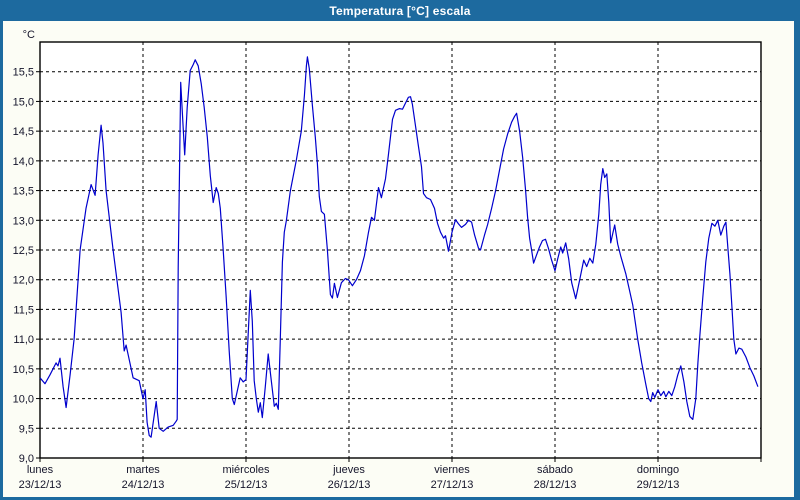 This screenshot has width=800, height=500. I want to click on x-date-label: 29/12/13, so click(658, 485).